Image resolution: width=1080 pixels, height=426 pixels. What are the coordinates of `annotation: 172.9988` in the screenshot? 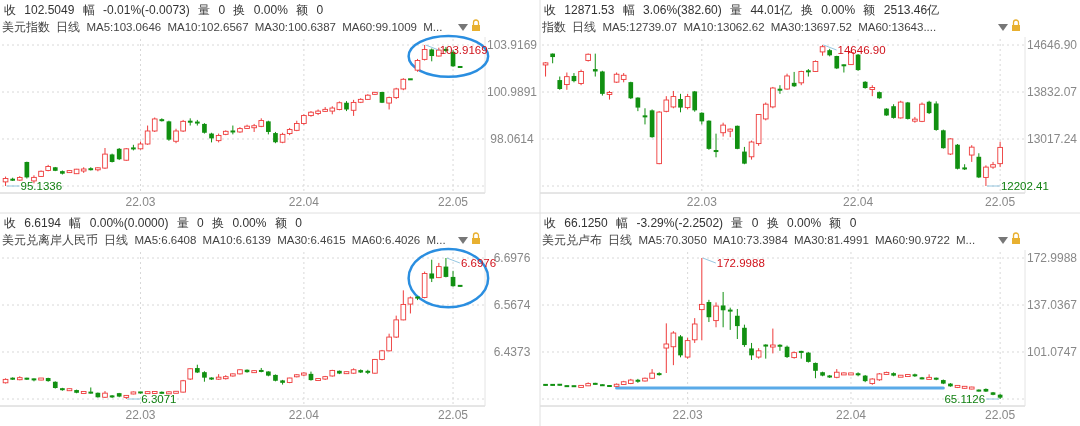 It's located at (740, 263).